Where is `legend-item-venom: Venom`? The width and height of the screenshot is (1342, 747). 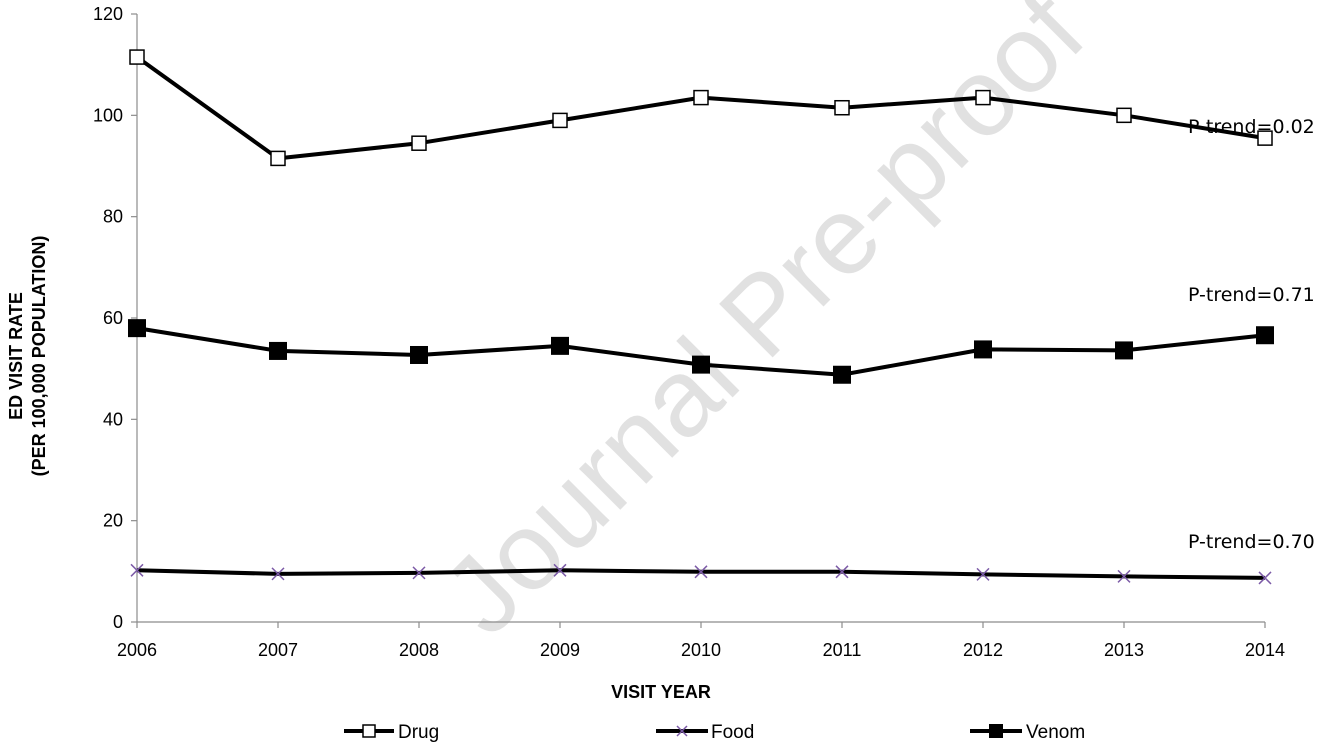
legend-item-venom: Venom is located at coordinates (1027, 732).